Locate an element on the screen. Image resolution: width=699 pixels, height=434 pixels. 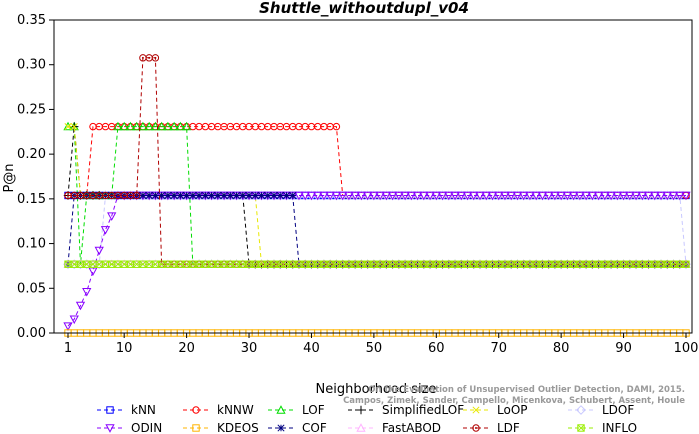
series-line-knnw is located at coordinates (377, 161).